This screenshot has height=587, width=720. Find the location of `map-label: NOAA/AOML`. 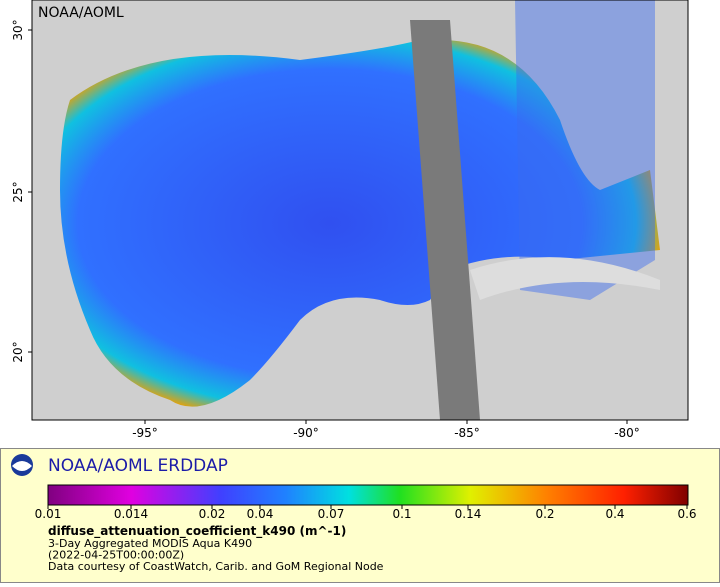

map-label: NOAA/AOML is located at coordinates (81, 13).